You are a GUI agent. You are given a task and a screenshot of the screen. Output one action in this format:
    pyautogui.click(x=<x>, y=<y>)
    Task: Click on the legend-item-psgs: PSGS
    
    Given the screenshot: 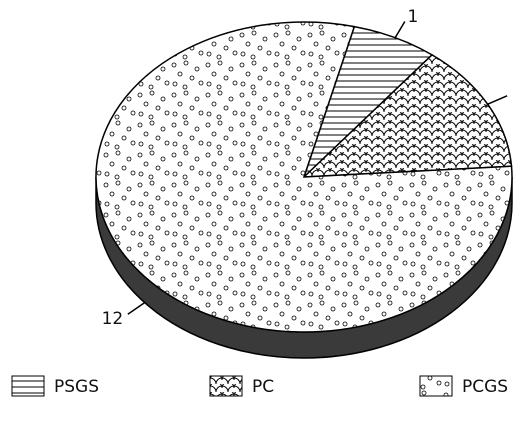 What is the action you would take?
    pyautogui.click(x=55, y=386)
    